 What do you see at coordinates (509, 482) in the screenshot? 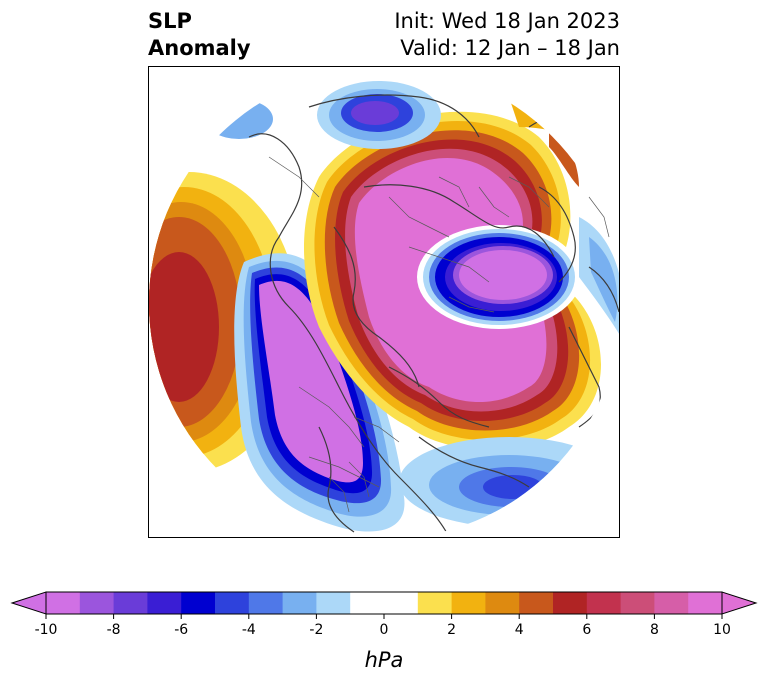
I see `subtropical-atlantic-low` at bounding box center [509, 482].